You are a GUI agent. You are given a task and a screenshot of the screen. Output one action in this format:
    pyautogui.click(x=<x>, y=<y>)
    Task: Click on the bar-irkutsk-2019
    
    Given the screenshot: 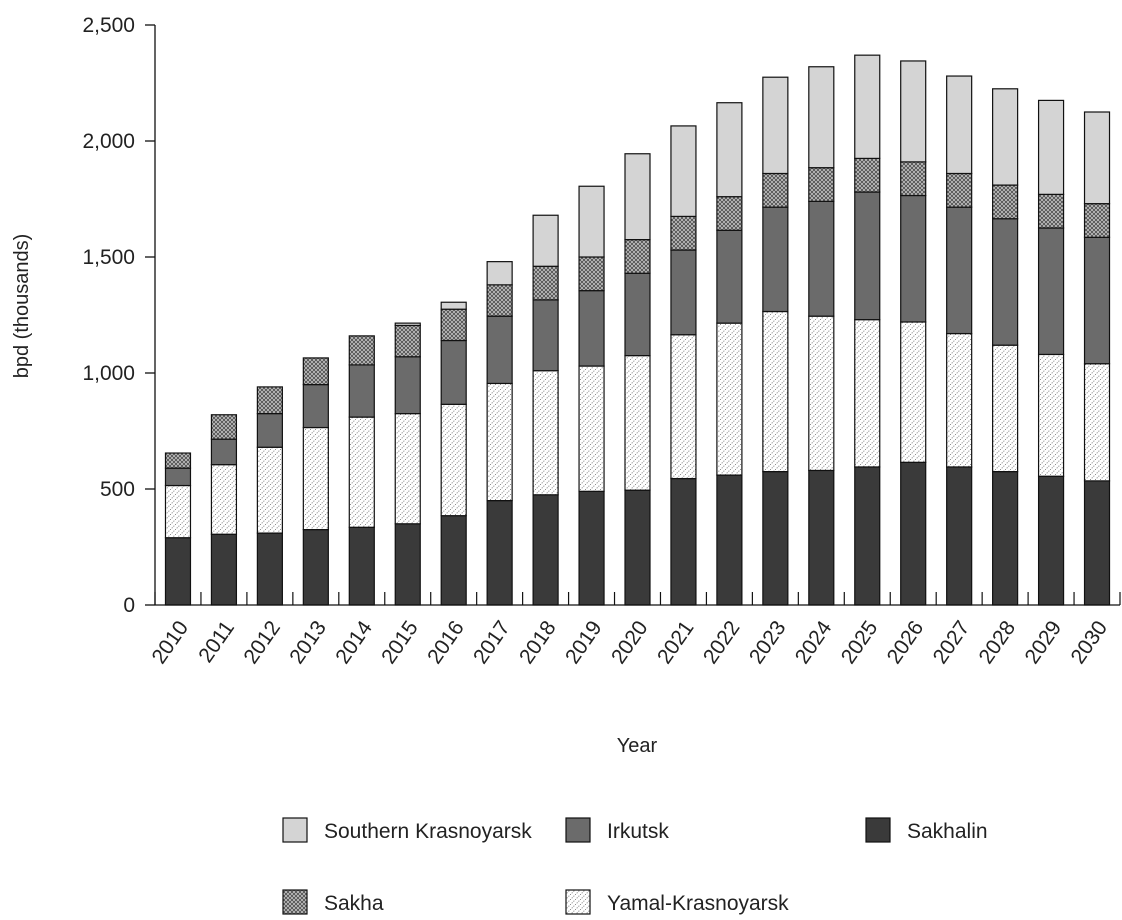 What is the action you would take?
    pyautogui.click(x=591, y=328)
    